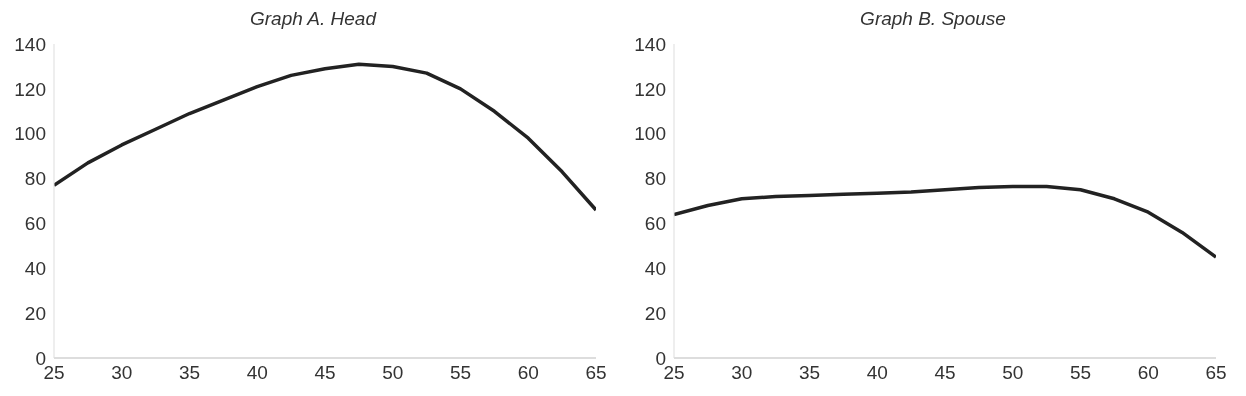 This screenshot has width=1246, height=396. I want to click on chart-title: Graph B. Spouse, so click(933, 19).